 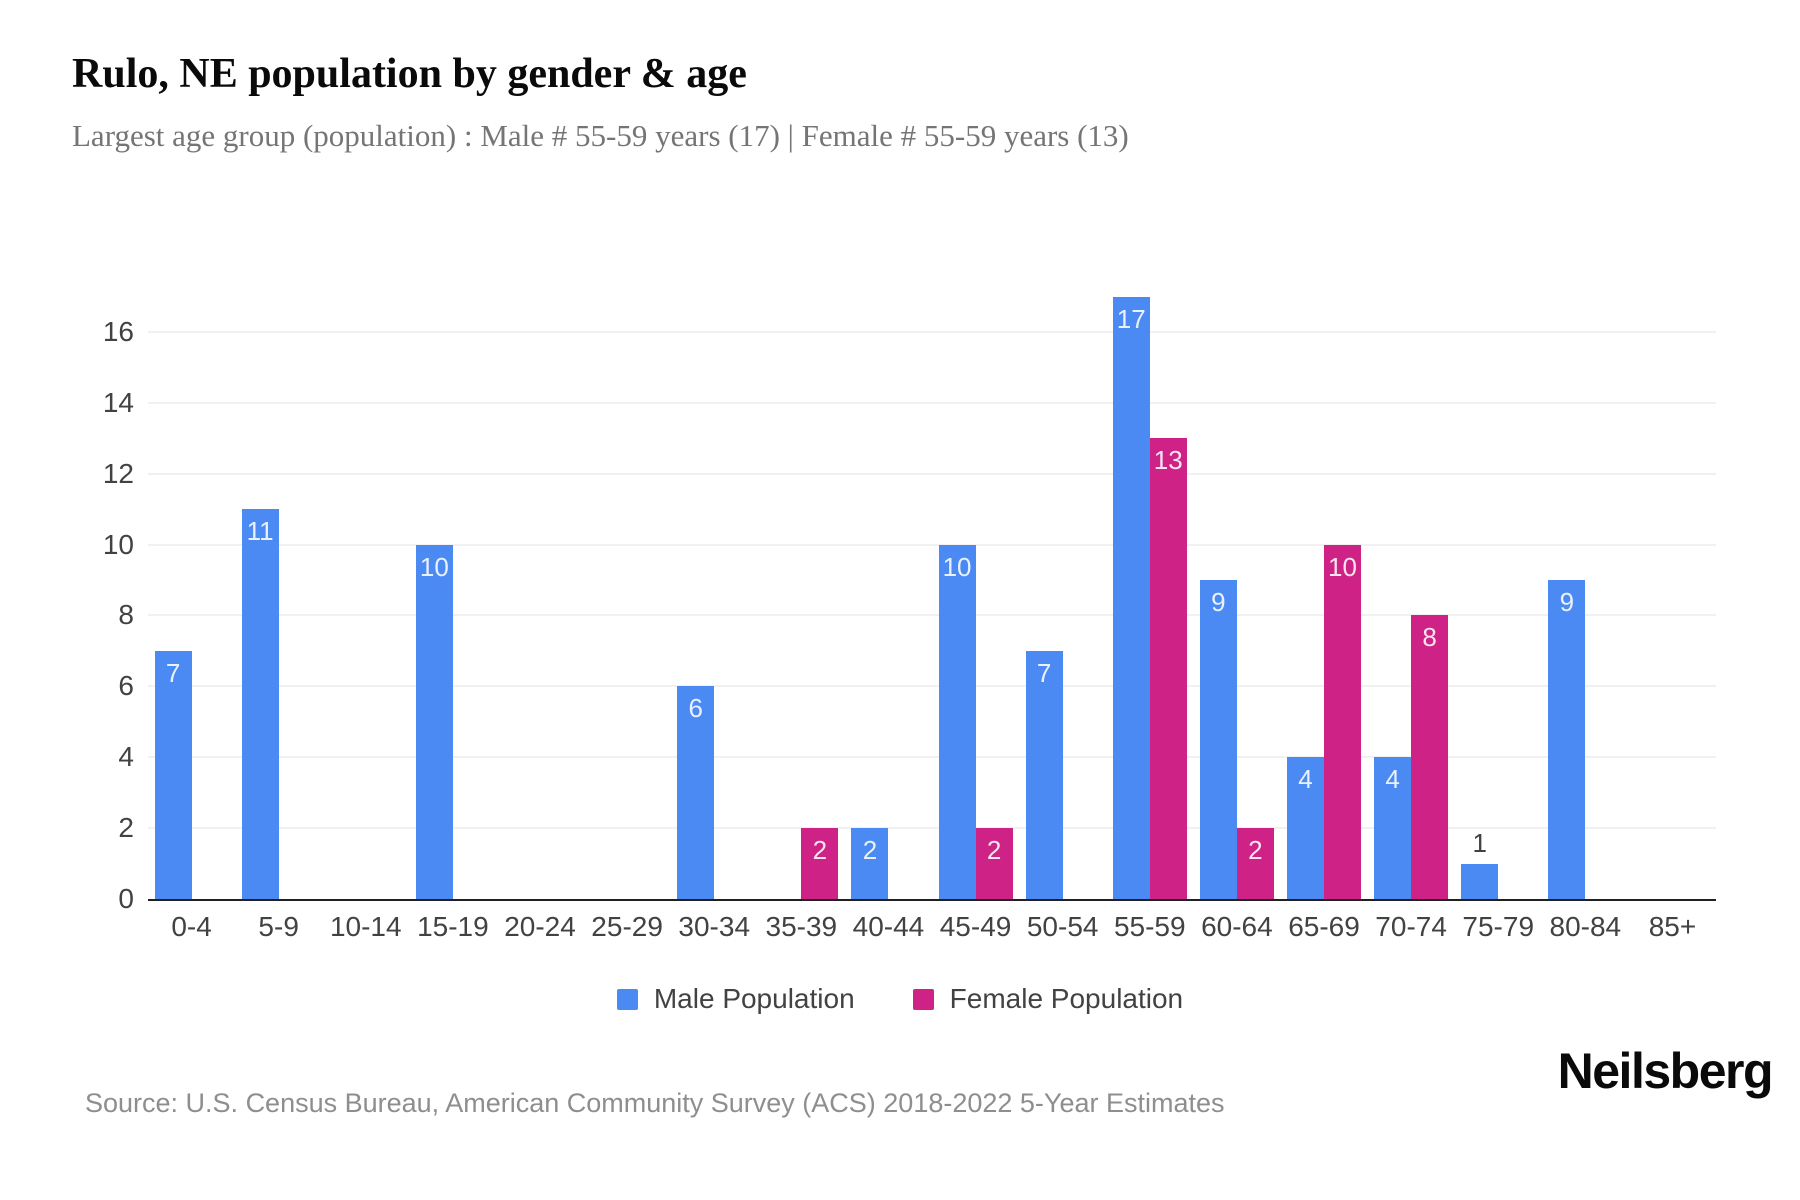 What do you see at coordinates (126, 828) in the screenshot?
I see `y-axis-tick-label: 2` at bounding box center [126, 828].